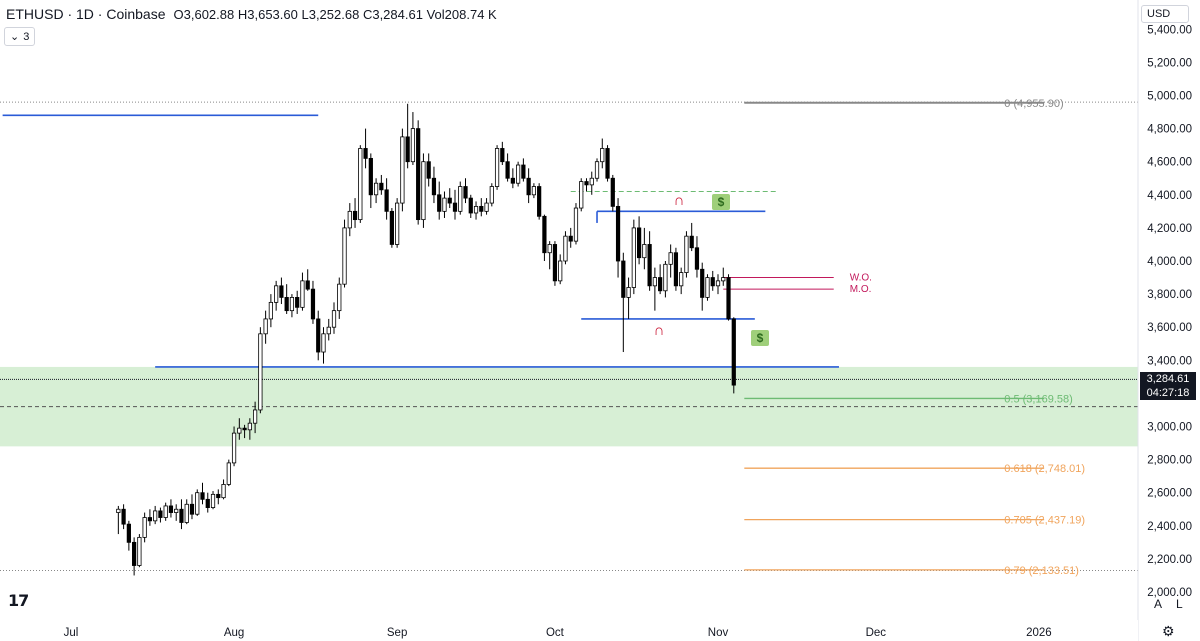 The height and width of the screenshot is (641, 1200). Describe the element at coordinates (1041, 571) in the screenshot. I see `fib-level-label: 0.79 (2,133.51)` at that location.